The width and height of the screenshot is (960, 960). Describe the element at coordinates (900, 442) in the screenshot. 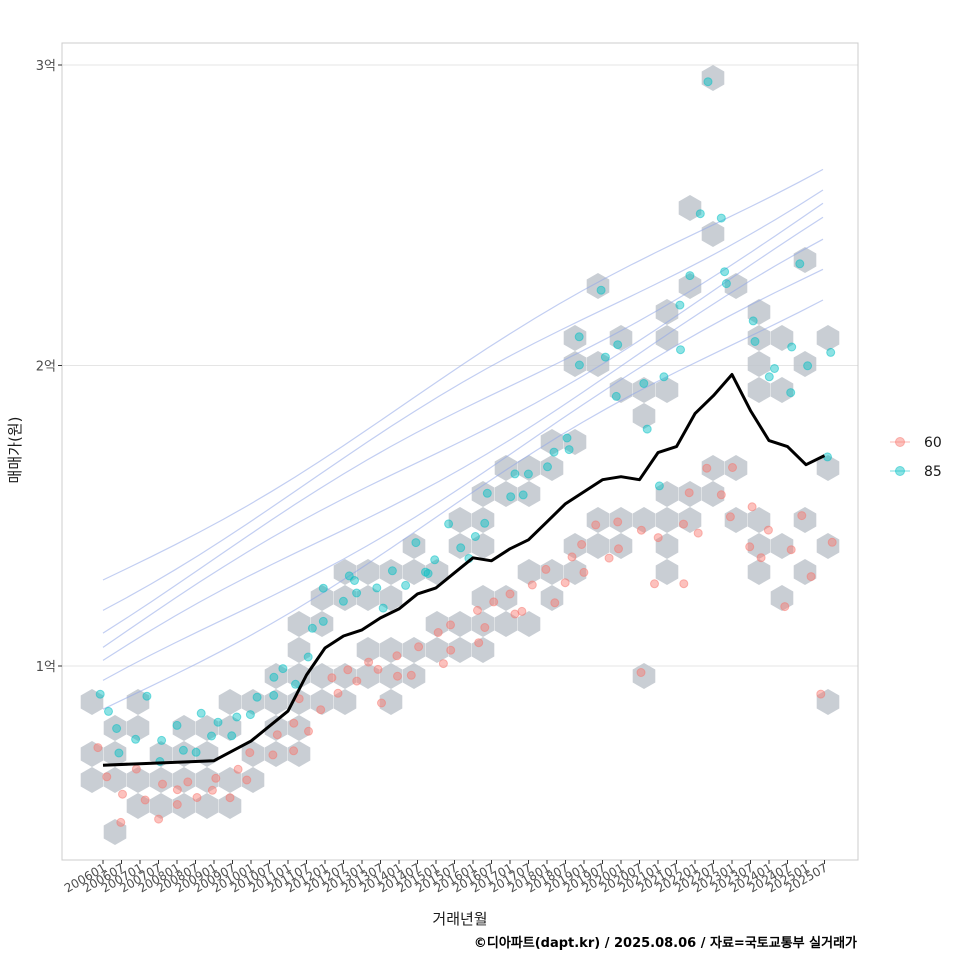

I see `legend-key-point` at that location.